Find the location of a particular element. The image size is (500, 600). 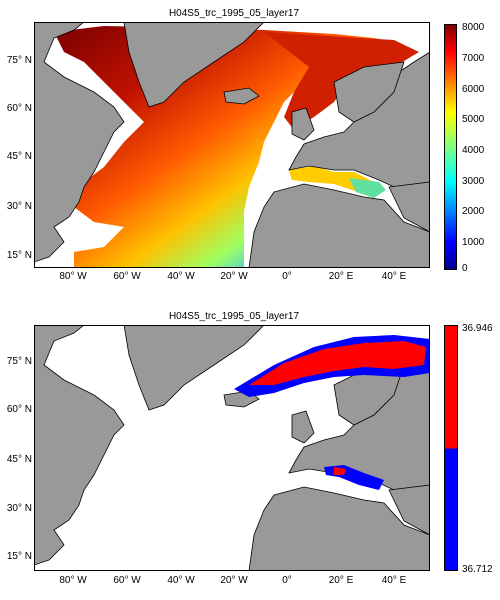

panel1-lat-60: 60° N is located at coordinates (19, 108).